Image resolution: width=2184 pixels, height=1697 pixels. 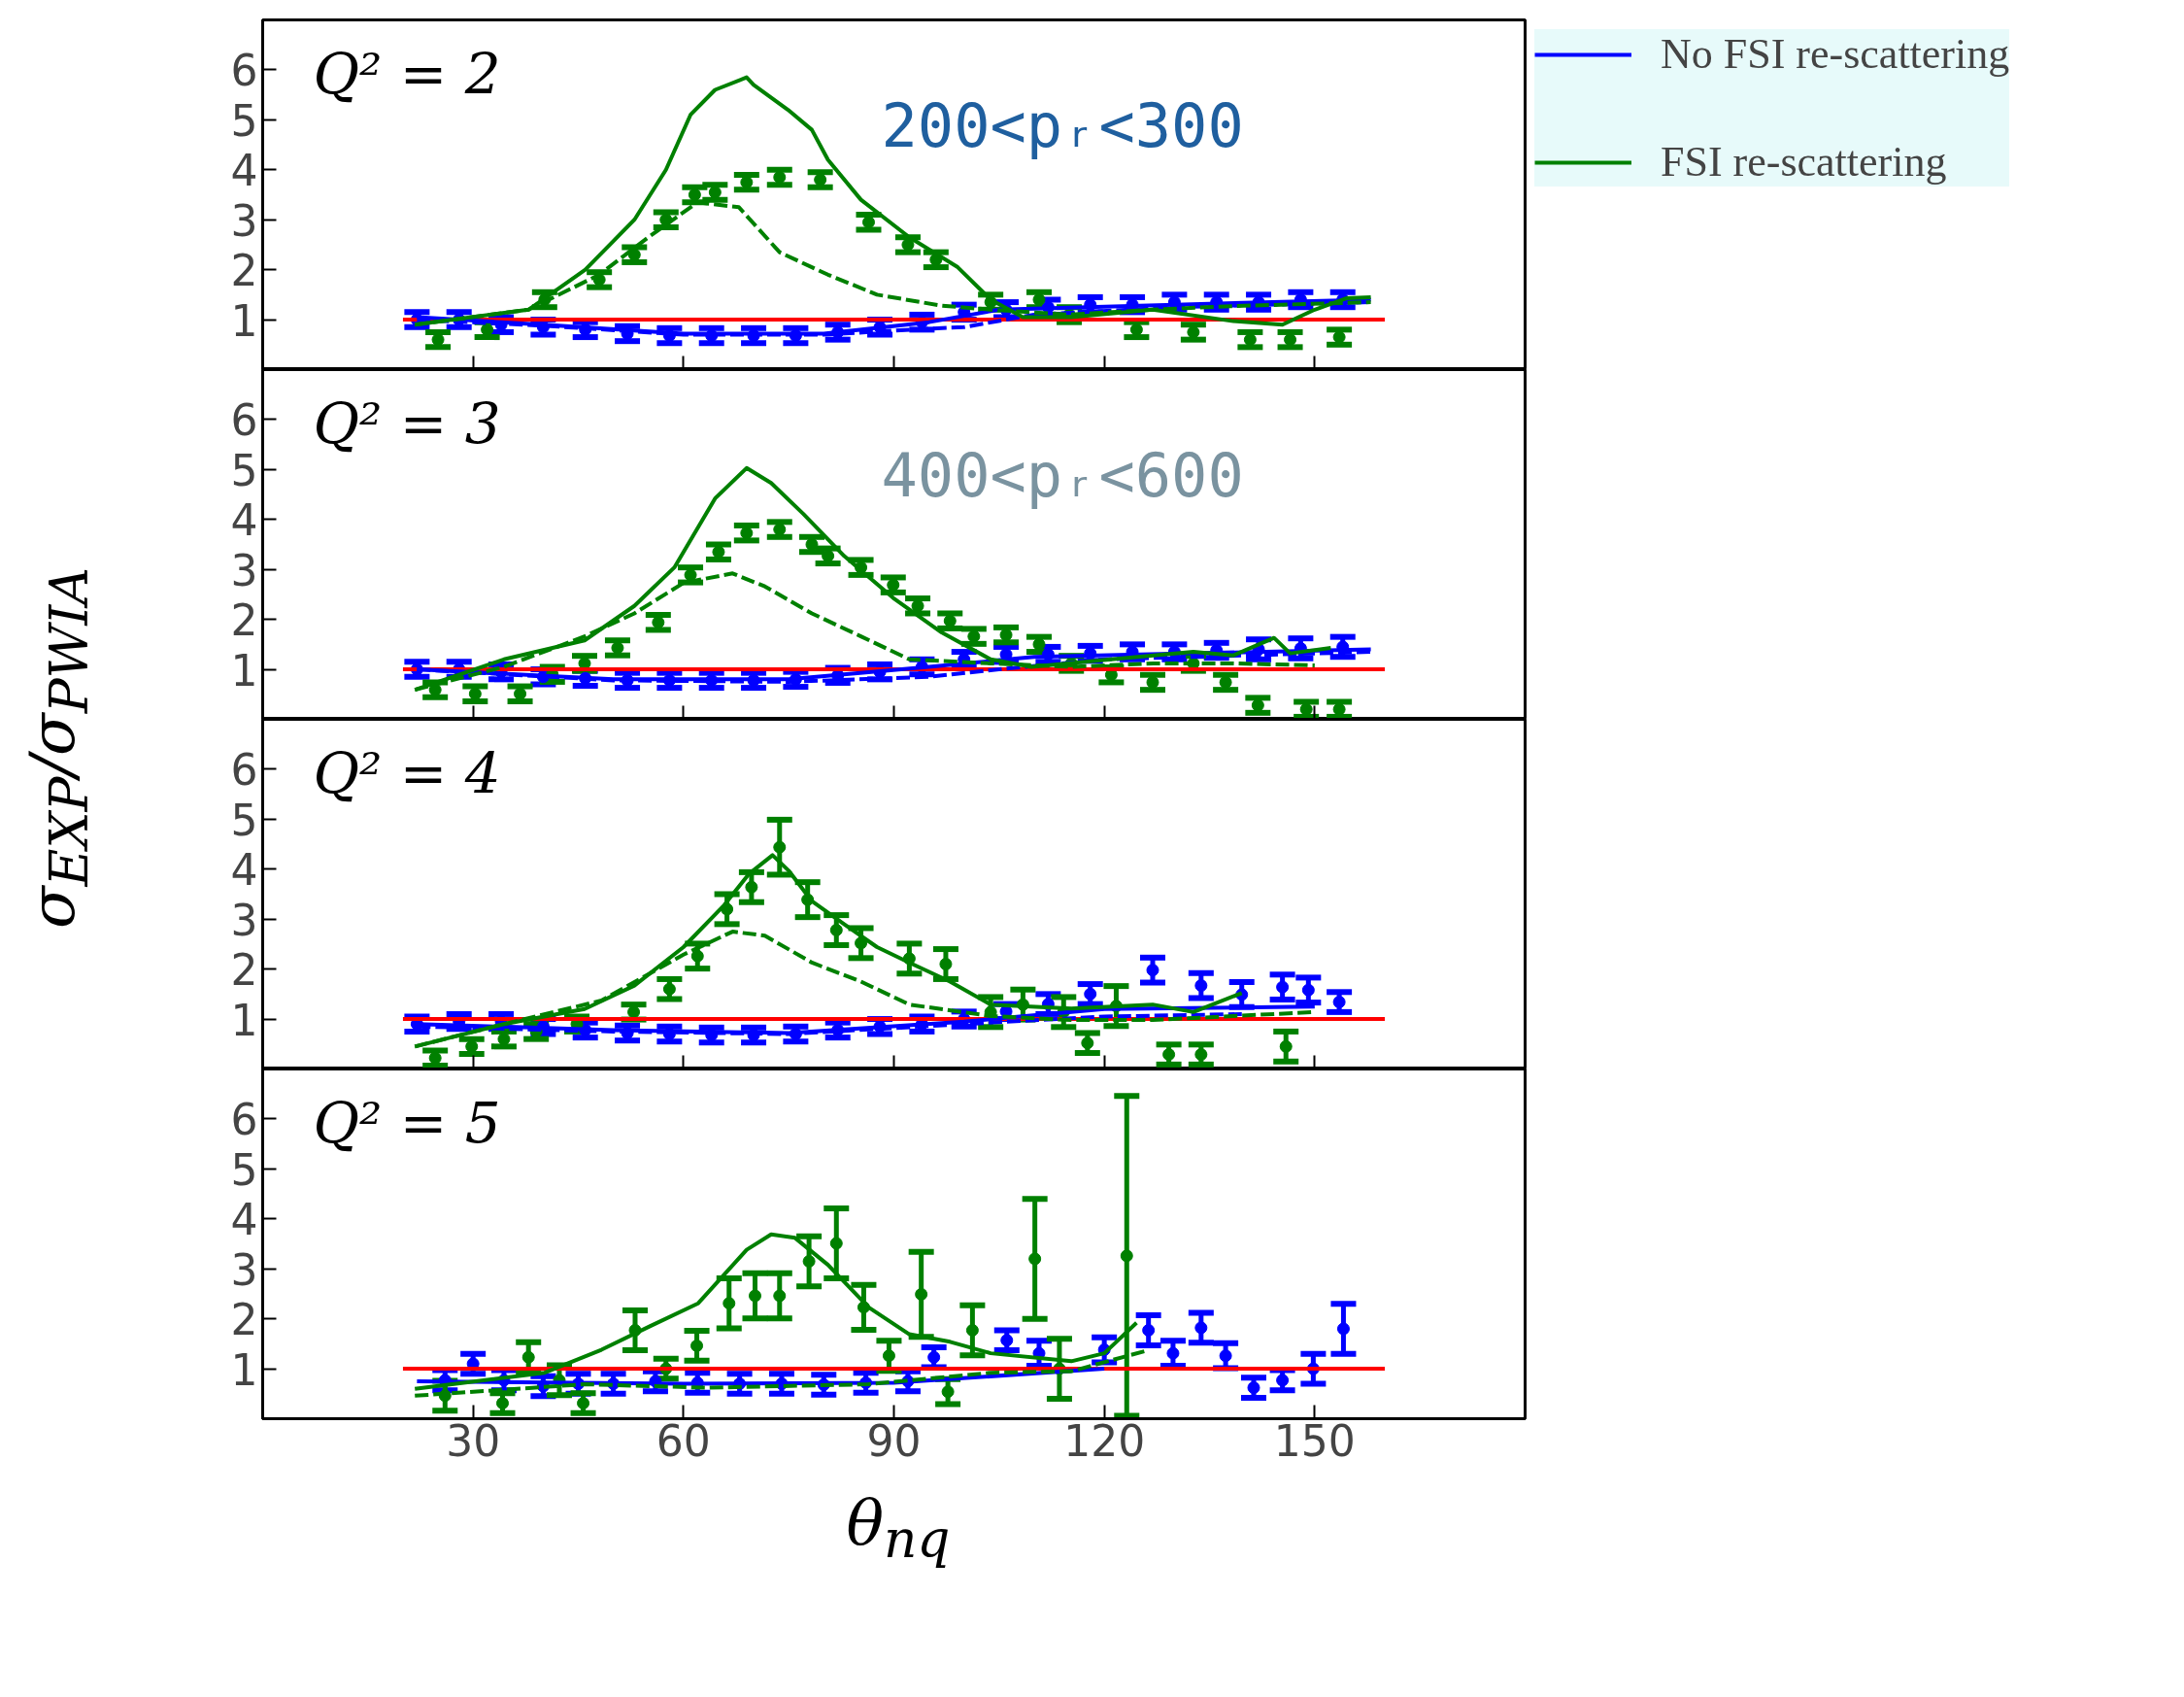 What do you see at coordinates (407, 773) in the screenshot?
I see `annotation: Q² = 4` at bounding box center [407, 773].